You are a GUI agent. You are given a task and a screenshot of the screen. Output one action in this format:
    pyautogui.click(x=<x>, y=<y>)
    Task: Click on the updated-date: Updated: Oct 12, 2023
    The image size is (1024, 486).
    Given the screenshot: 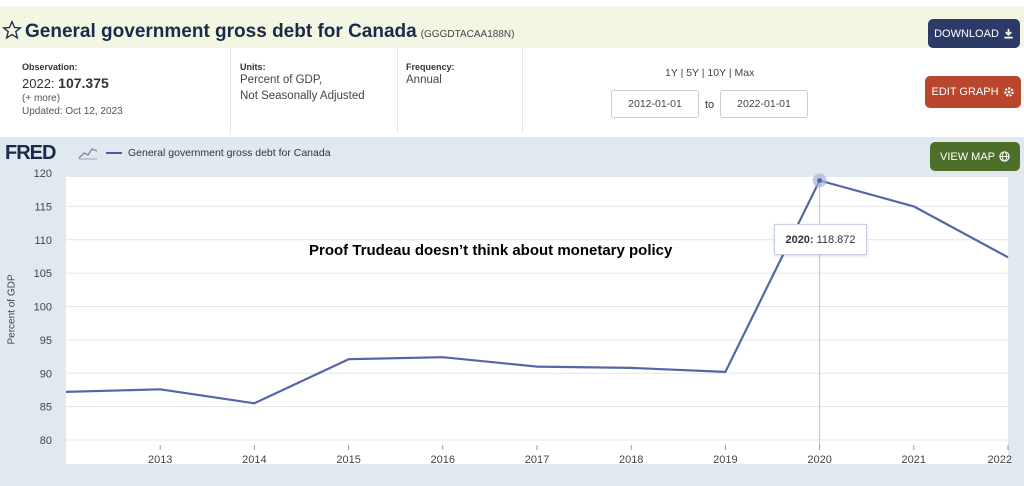 What is the action you would take?
    pyautogui.click(x=72, y=111)
    